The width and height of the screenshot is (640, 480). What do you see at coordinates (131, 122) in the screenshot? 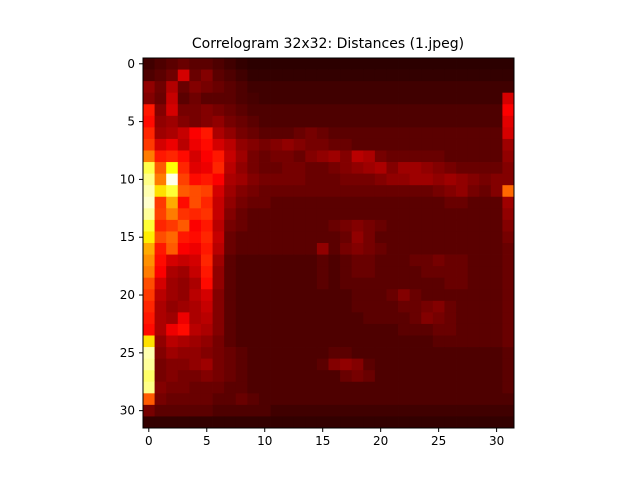
I see `y-tick-label: 5` at bounding box center [131, 122].